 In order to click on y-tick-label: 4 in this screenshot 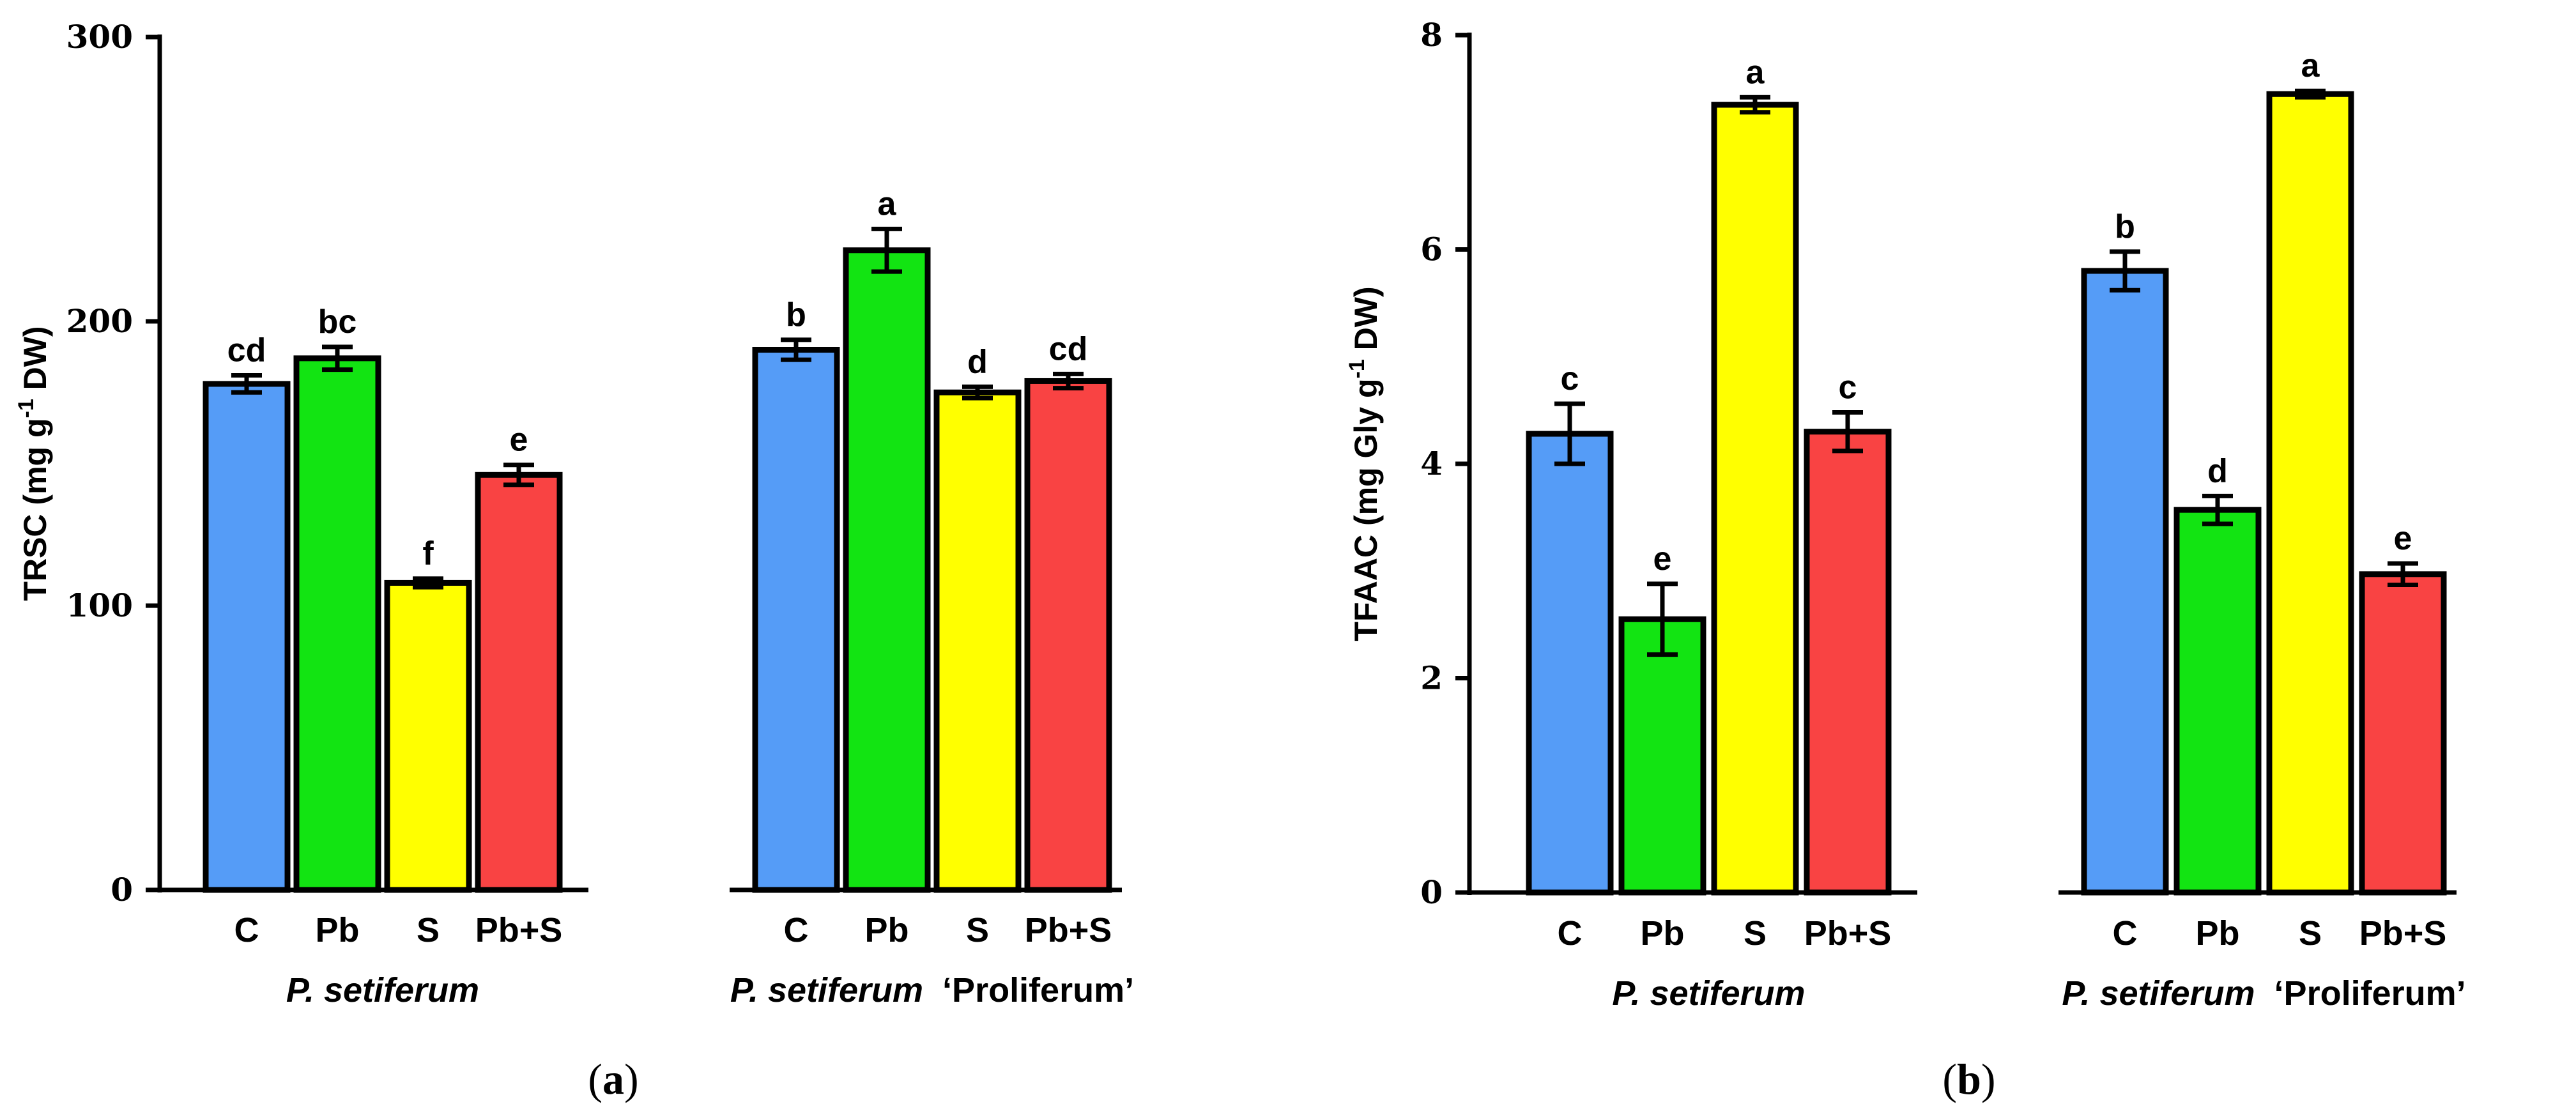, I will do `click(1431, 463)`.